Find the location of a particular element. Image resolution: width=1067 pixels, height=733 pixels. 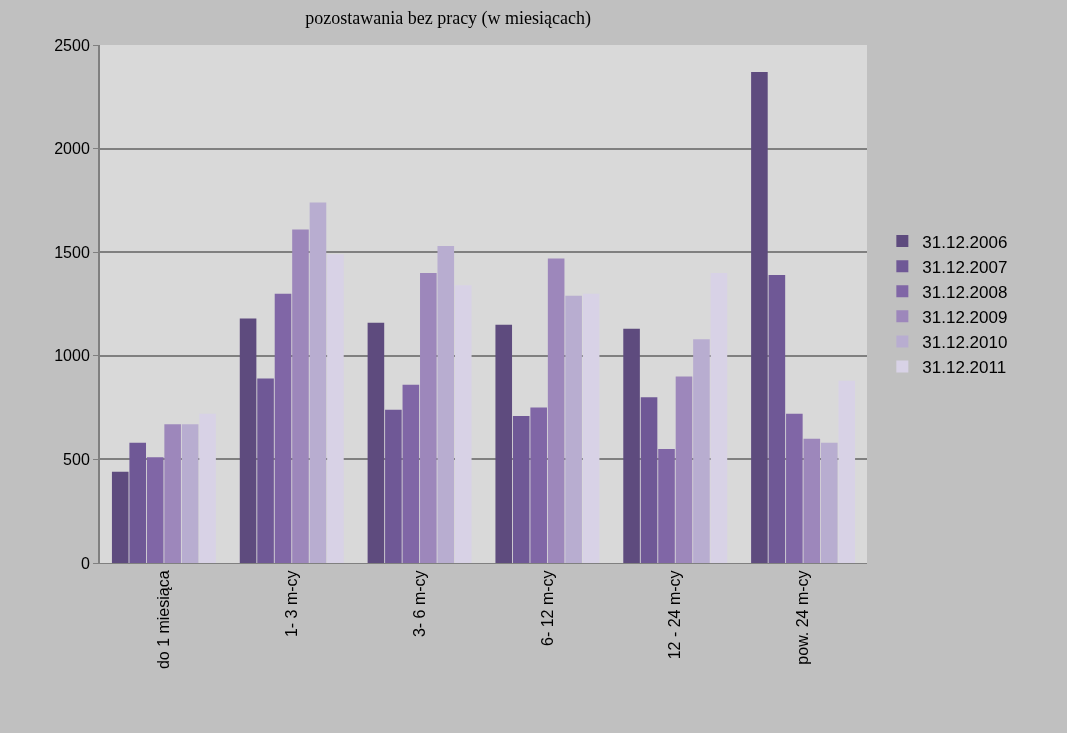

x-tick-label: 3- 6 m-cy is located at coordinates (419, 604).